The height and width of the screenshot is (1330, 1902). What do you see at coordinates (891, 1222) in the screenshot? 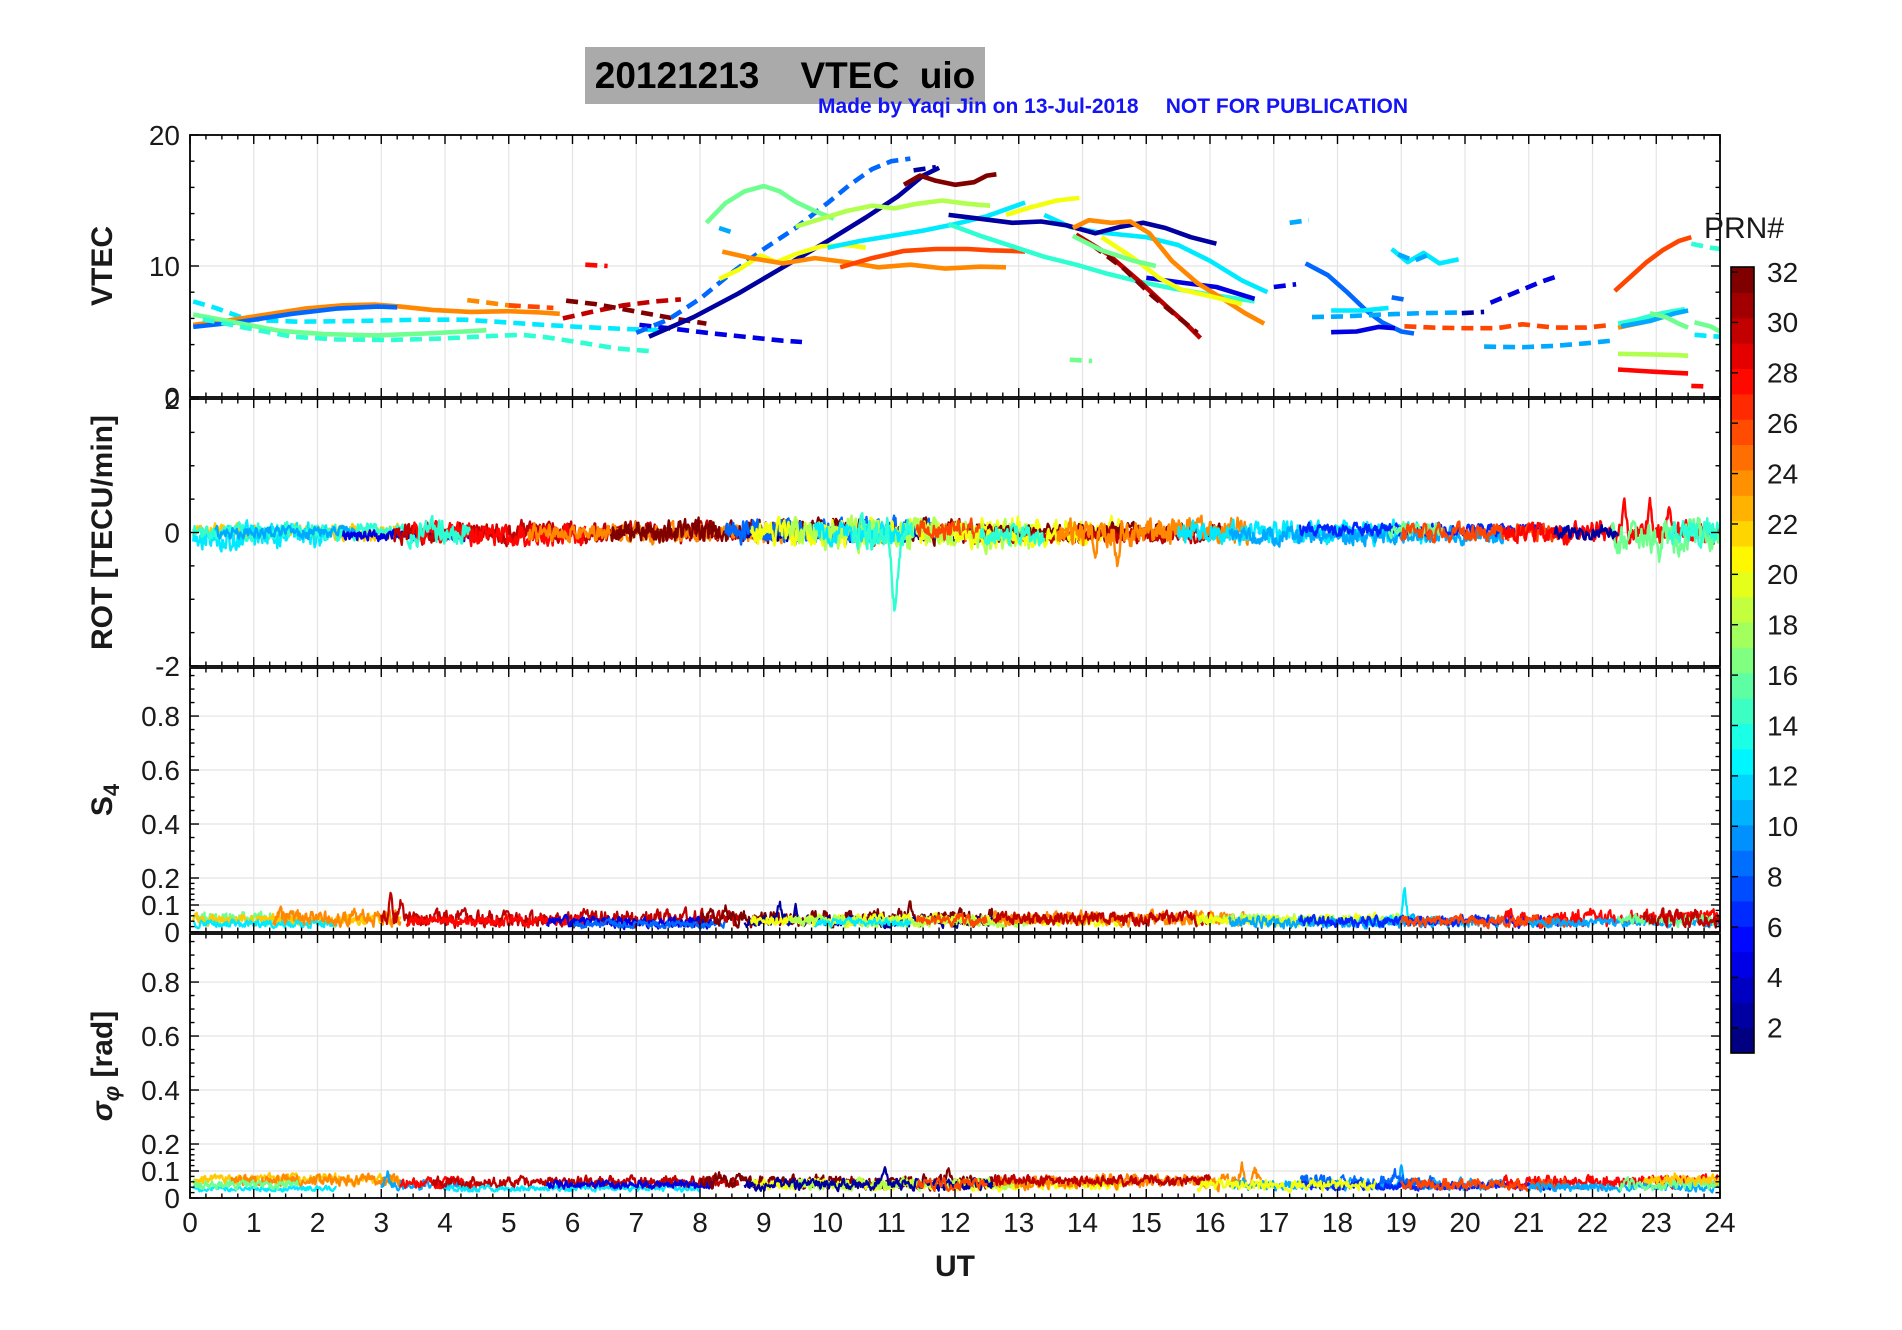
I see `x-tick-label: 11` at bounding box center [891, 1222].